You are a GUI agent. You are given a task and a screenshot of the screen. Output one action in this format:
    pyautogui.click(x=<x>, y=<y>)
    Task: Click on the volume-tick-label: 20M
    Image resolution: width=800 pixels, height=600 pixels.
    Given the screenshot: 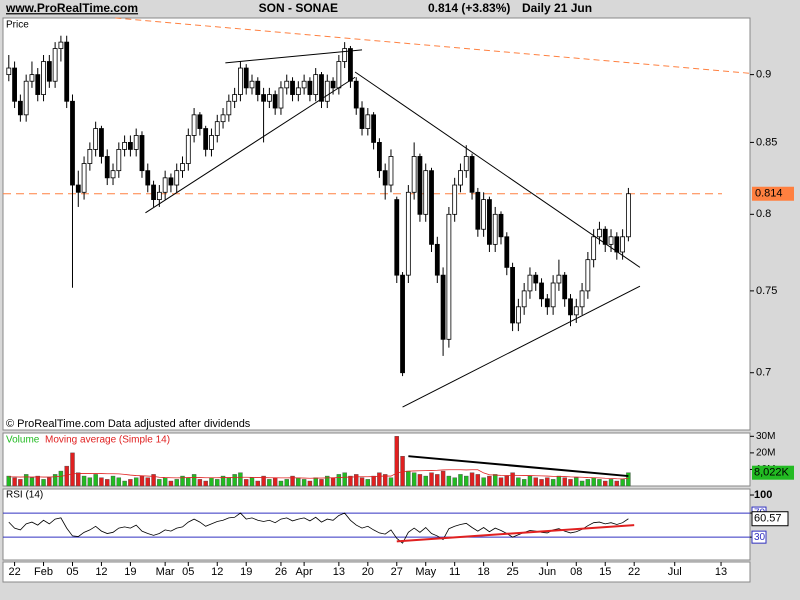 What is the action you would take?
    pyautogui.click(x=765, y=453)
    